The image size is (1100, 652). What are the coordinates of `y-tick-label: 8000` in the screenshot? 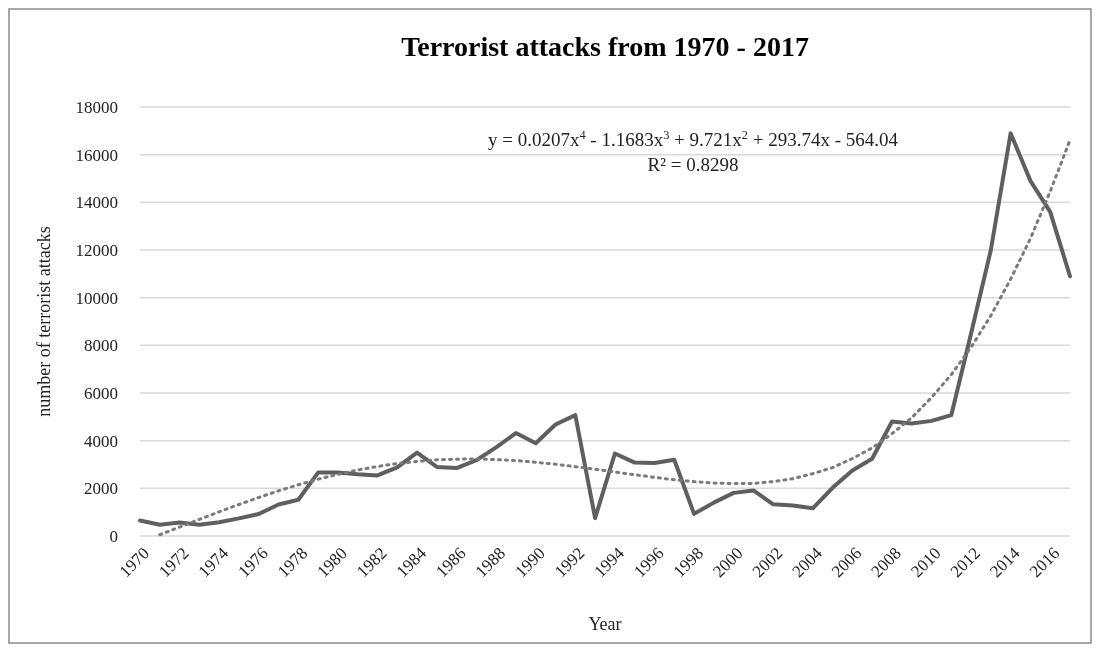 It's located at (101, 346).